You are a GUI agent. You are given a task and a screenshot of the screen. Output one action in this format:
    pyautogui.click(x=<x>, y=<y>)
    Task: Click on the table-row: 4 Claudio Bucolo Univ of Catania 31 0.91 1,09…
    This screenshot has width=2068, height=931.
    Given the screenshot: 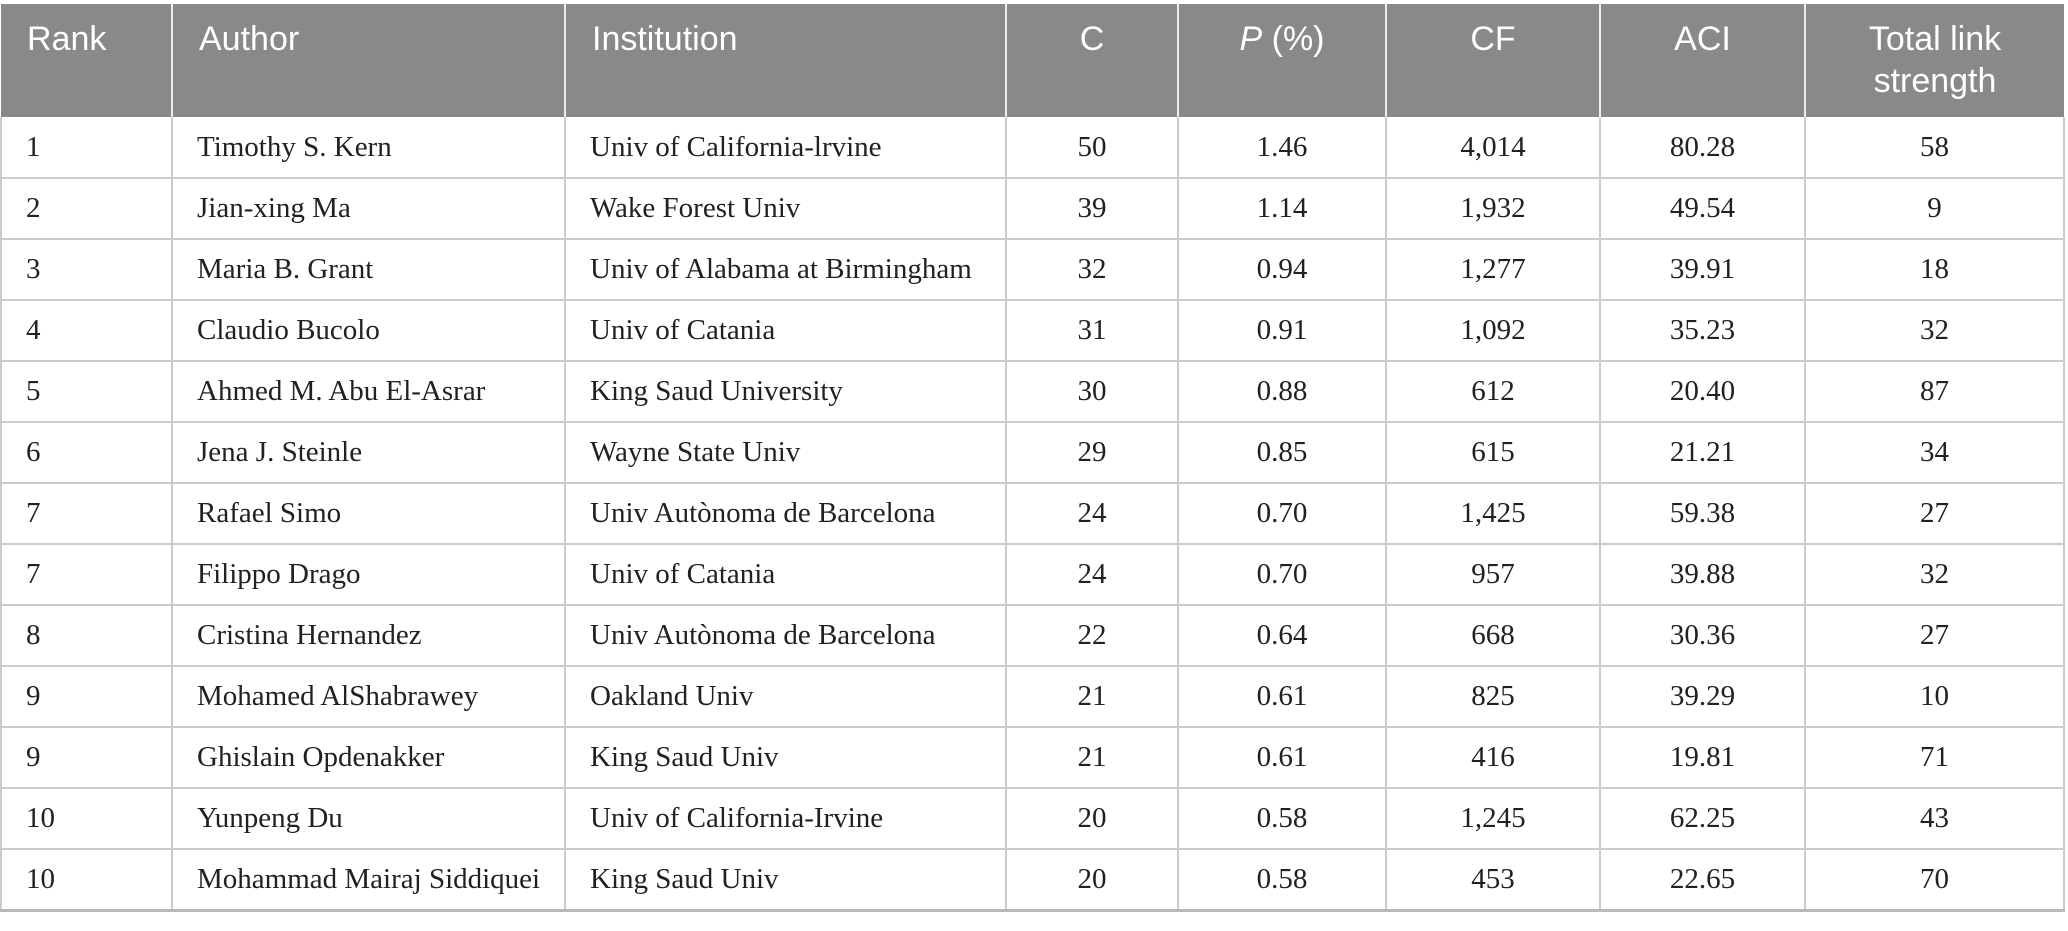 What is the action you would take?
    pyautogui.click(x=1032, y=331)
    